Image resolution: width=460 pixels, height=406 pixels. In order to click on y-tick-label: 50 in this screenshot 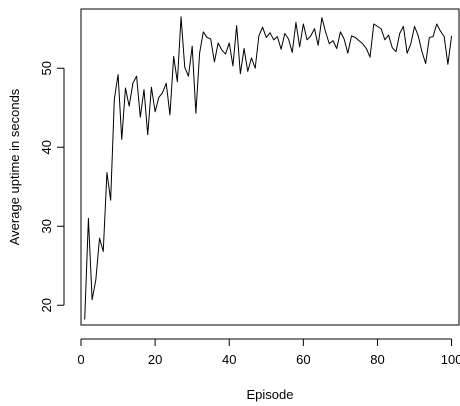, I will do `click(46, 68)`.